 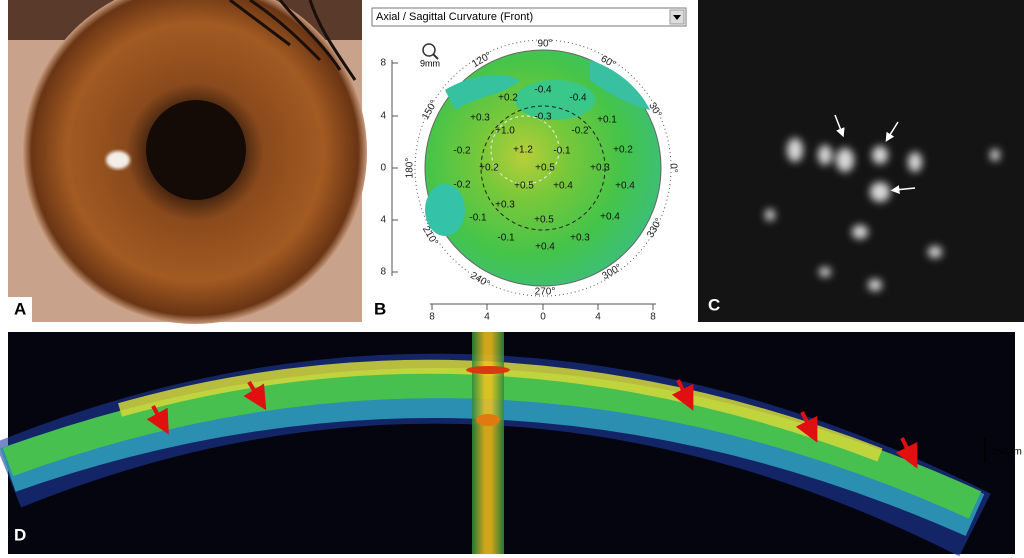 What do you see at coordinates (543, 317) in the screenshot?
I see `x-axis-label: 0` at bounding box center [543, 317].